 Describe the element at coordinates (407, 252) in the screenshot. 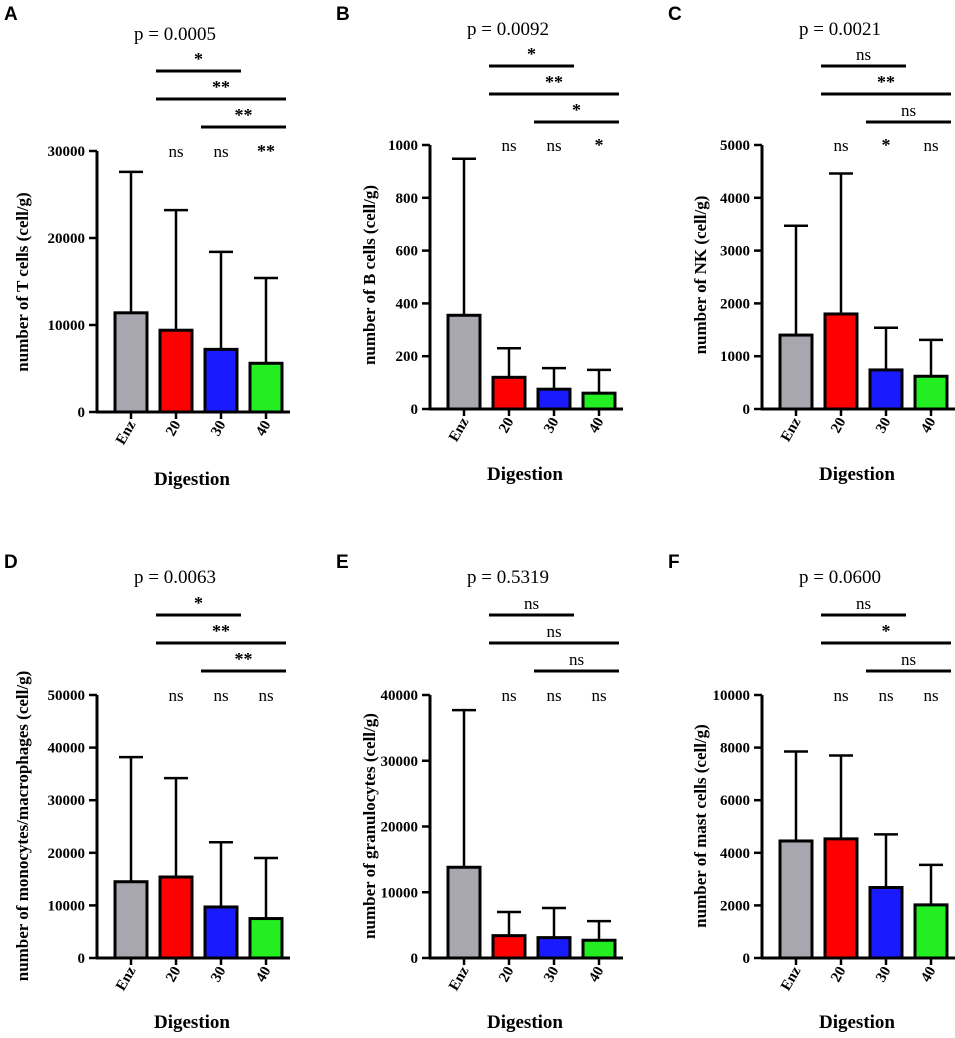

I see `y-tick-label: 600` at that location.